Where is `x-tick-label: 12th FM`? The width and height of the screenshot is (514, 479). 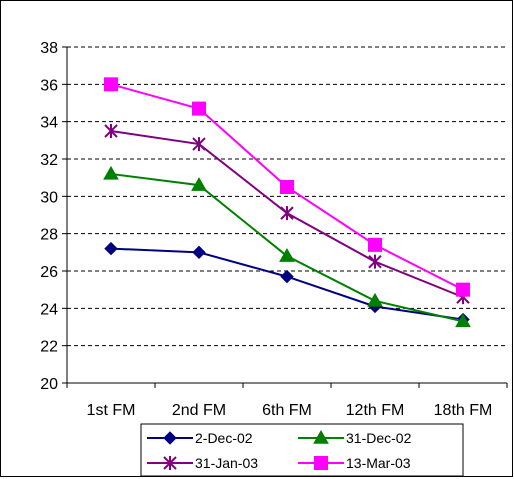
x-tick-label: 12th FM is located at coordinates (375, 410).